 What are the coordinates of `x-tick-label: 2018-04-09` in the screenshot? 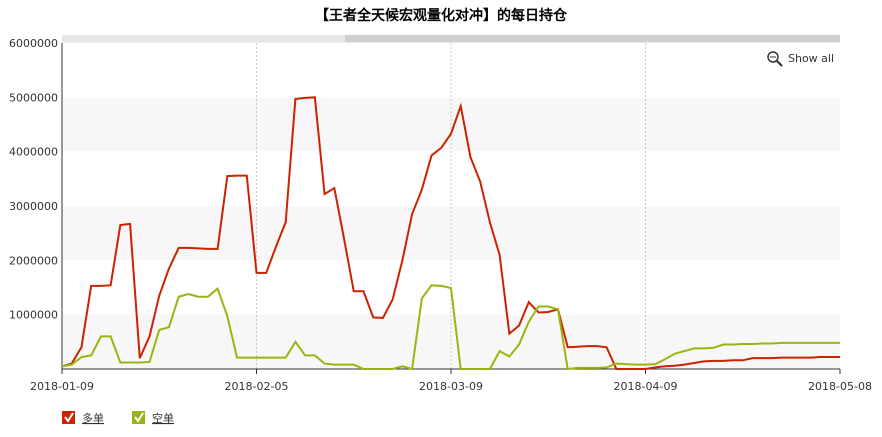 It's located at (646, 386).